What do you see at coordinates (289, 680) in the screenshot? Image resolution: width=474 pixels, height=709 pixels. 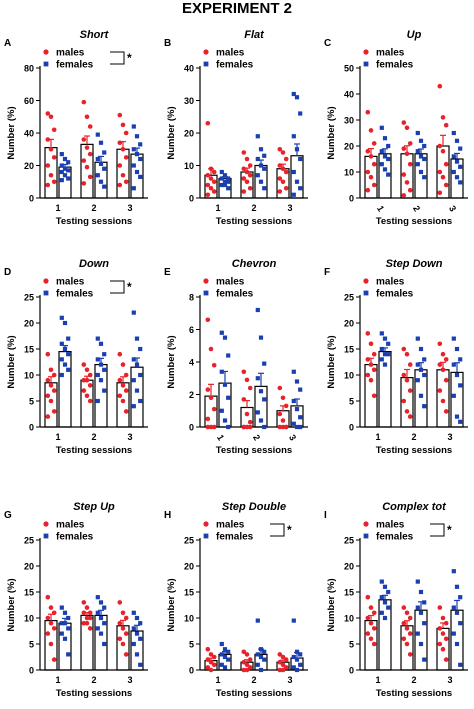 I see `x-tick-label: 3` at bounding box center [289, 680].